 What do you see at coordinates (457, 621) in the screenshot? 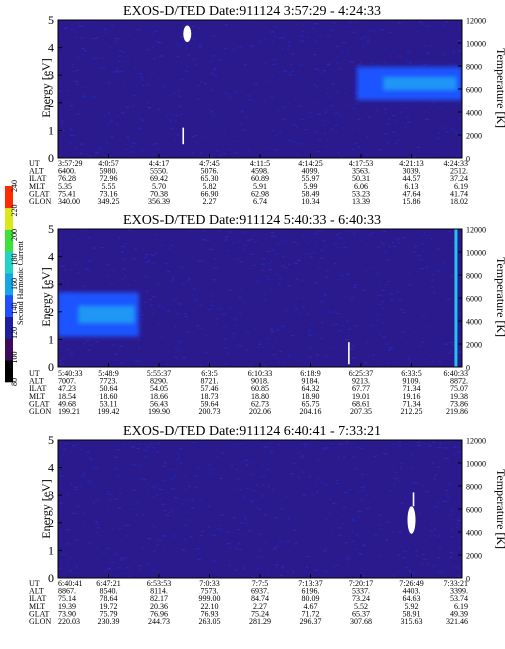
I see `ephemeris-cell: 321.46` at bounding box center [457, 621].